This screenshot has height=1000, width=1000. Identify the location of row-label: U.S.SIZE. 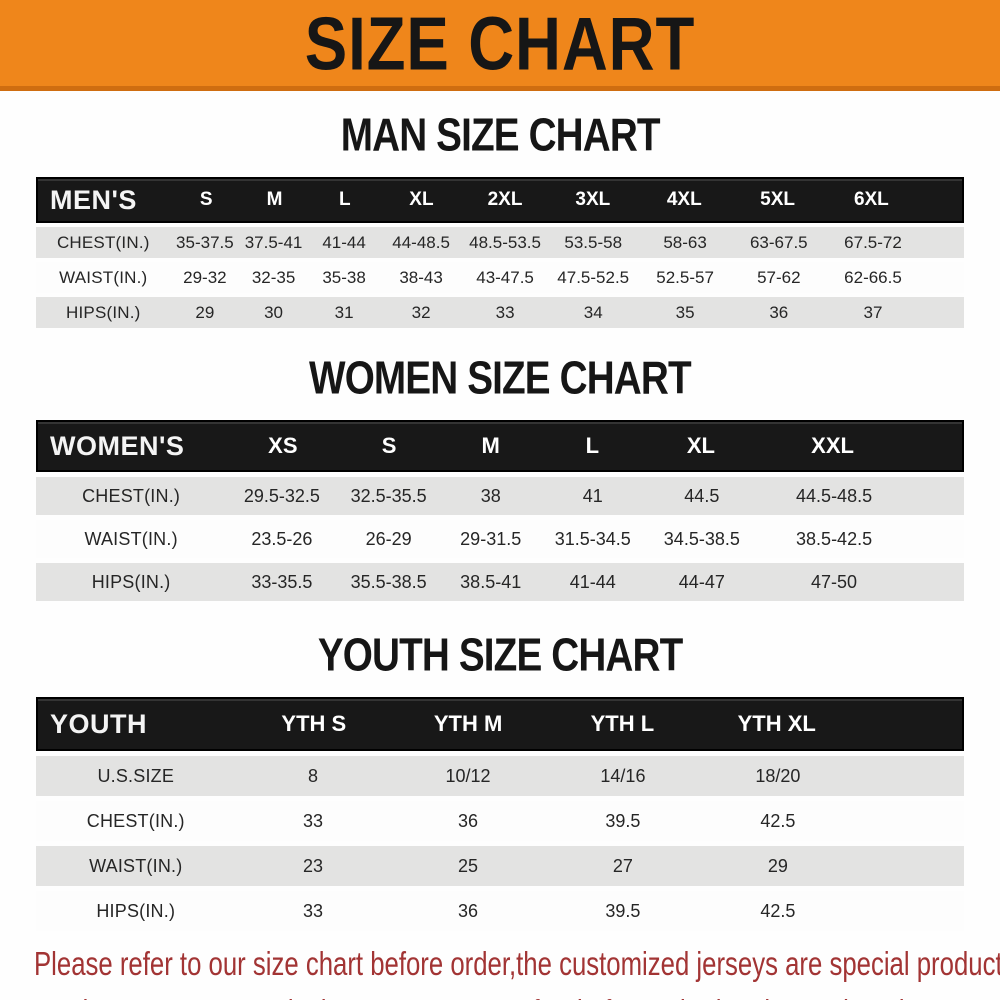
(136, 775).